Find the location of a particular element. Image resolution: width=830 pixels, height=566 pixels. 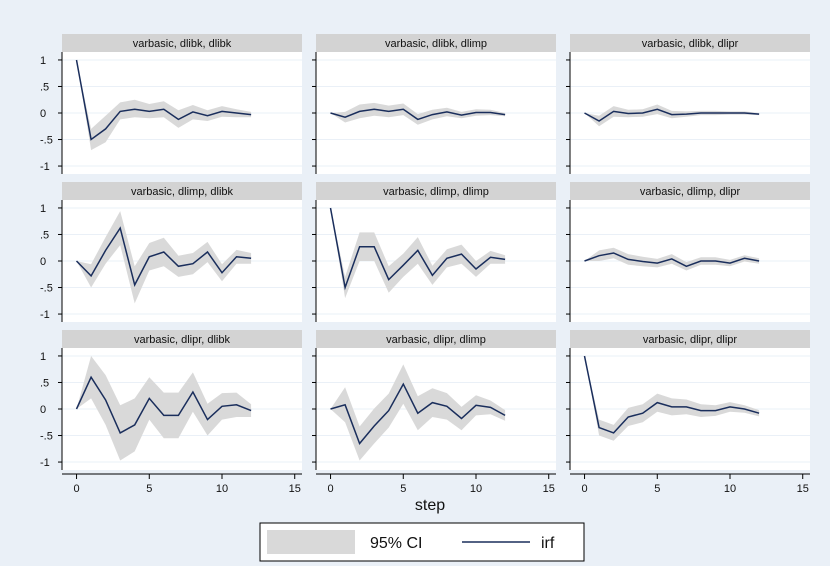

panel-title: varbasic, dlibk, dlimp is located at coordinates (436, 44).